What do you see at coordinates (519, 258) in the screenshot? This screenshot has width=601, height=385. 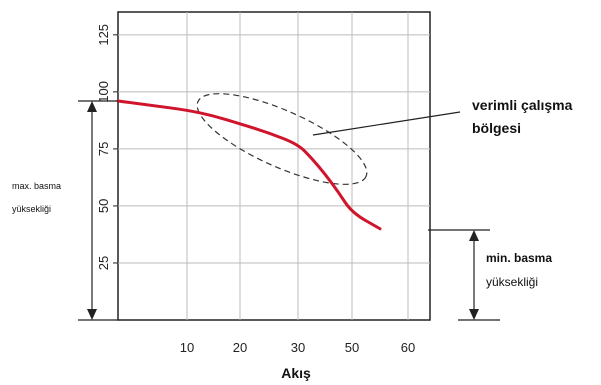 I see `min-head-label-line1: min. basma` at bounding box center [519, 258].